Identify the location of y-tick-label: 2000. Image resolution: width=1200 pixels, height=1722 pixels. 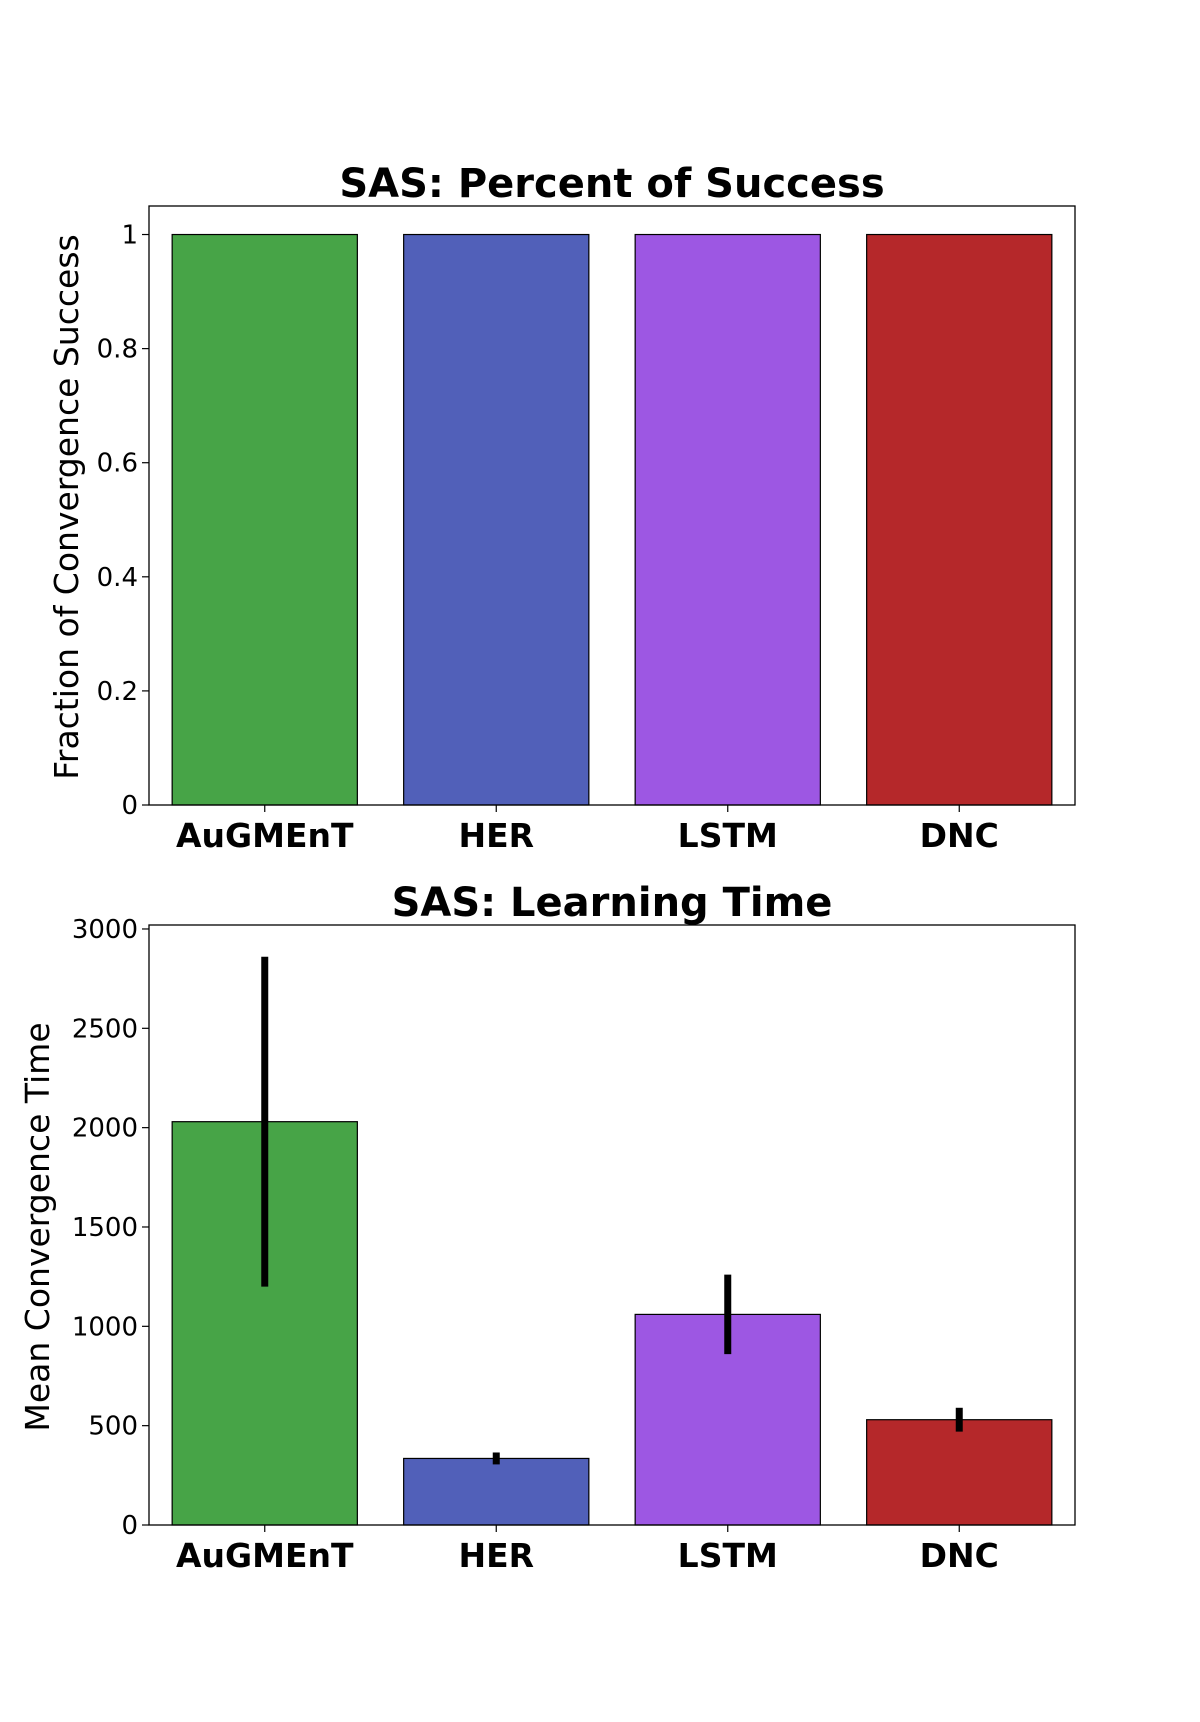
(105, 1129).